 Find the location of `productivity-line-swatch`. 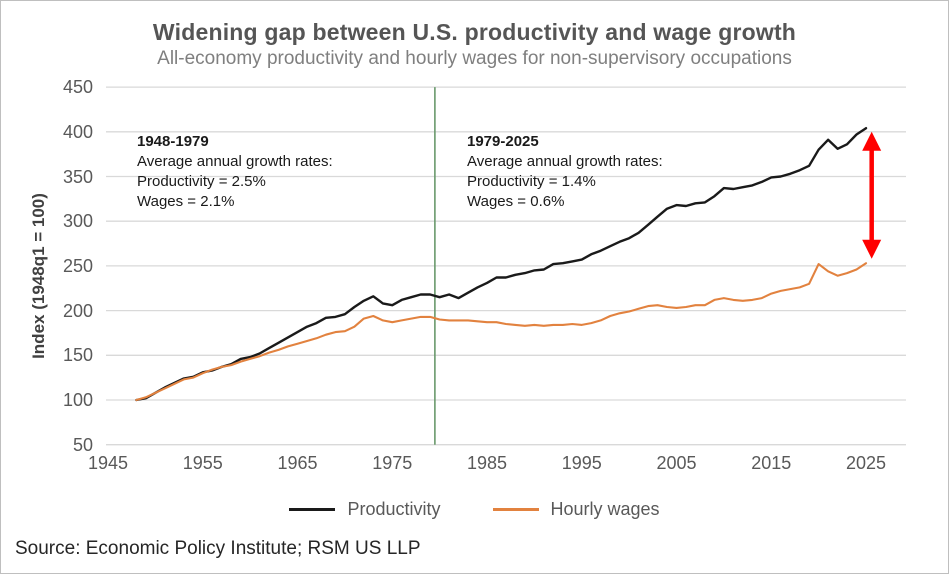

productivity-line-swatch is located at coordinates (312, 509).